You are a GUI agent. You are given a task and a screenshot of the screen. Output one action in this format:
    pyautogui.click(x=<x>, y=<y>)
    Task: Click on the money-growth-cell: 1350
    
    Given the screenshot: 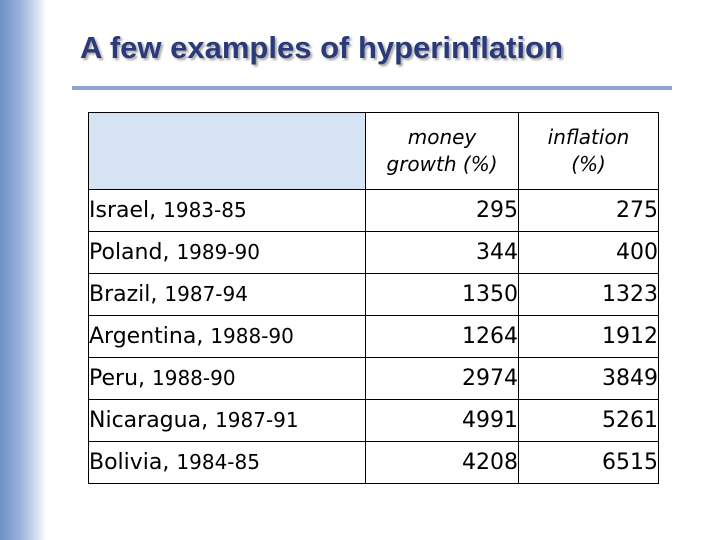 What is the action you would take?
    pyautogui.click(x=442, y=294)
    